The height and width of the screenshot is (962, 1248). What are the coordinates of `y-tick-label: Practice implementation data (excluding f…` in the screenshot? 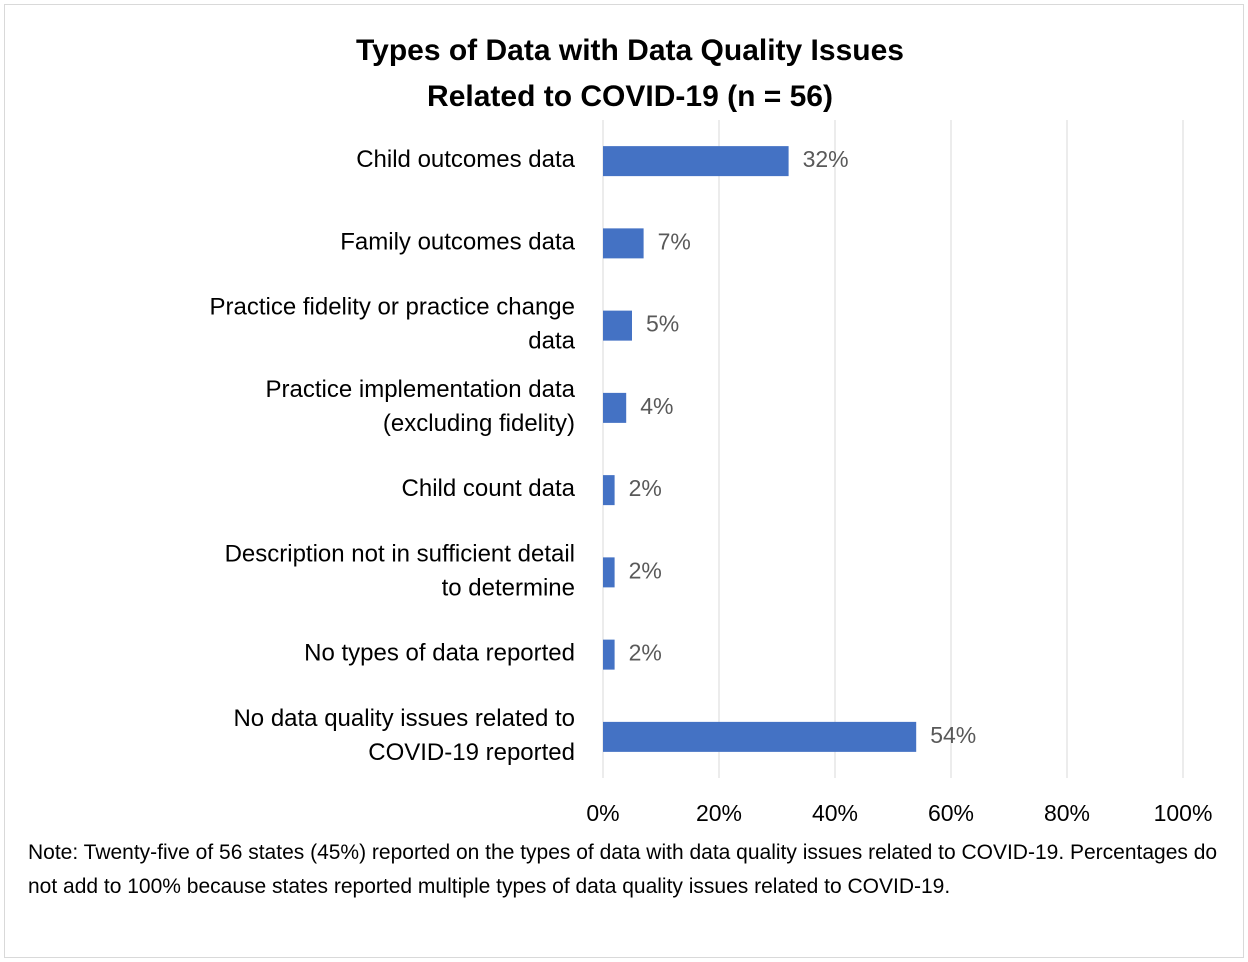 It's located at (421, 406).